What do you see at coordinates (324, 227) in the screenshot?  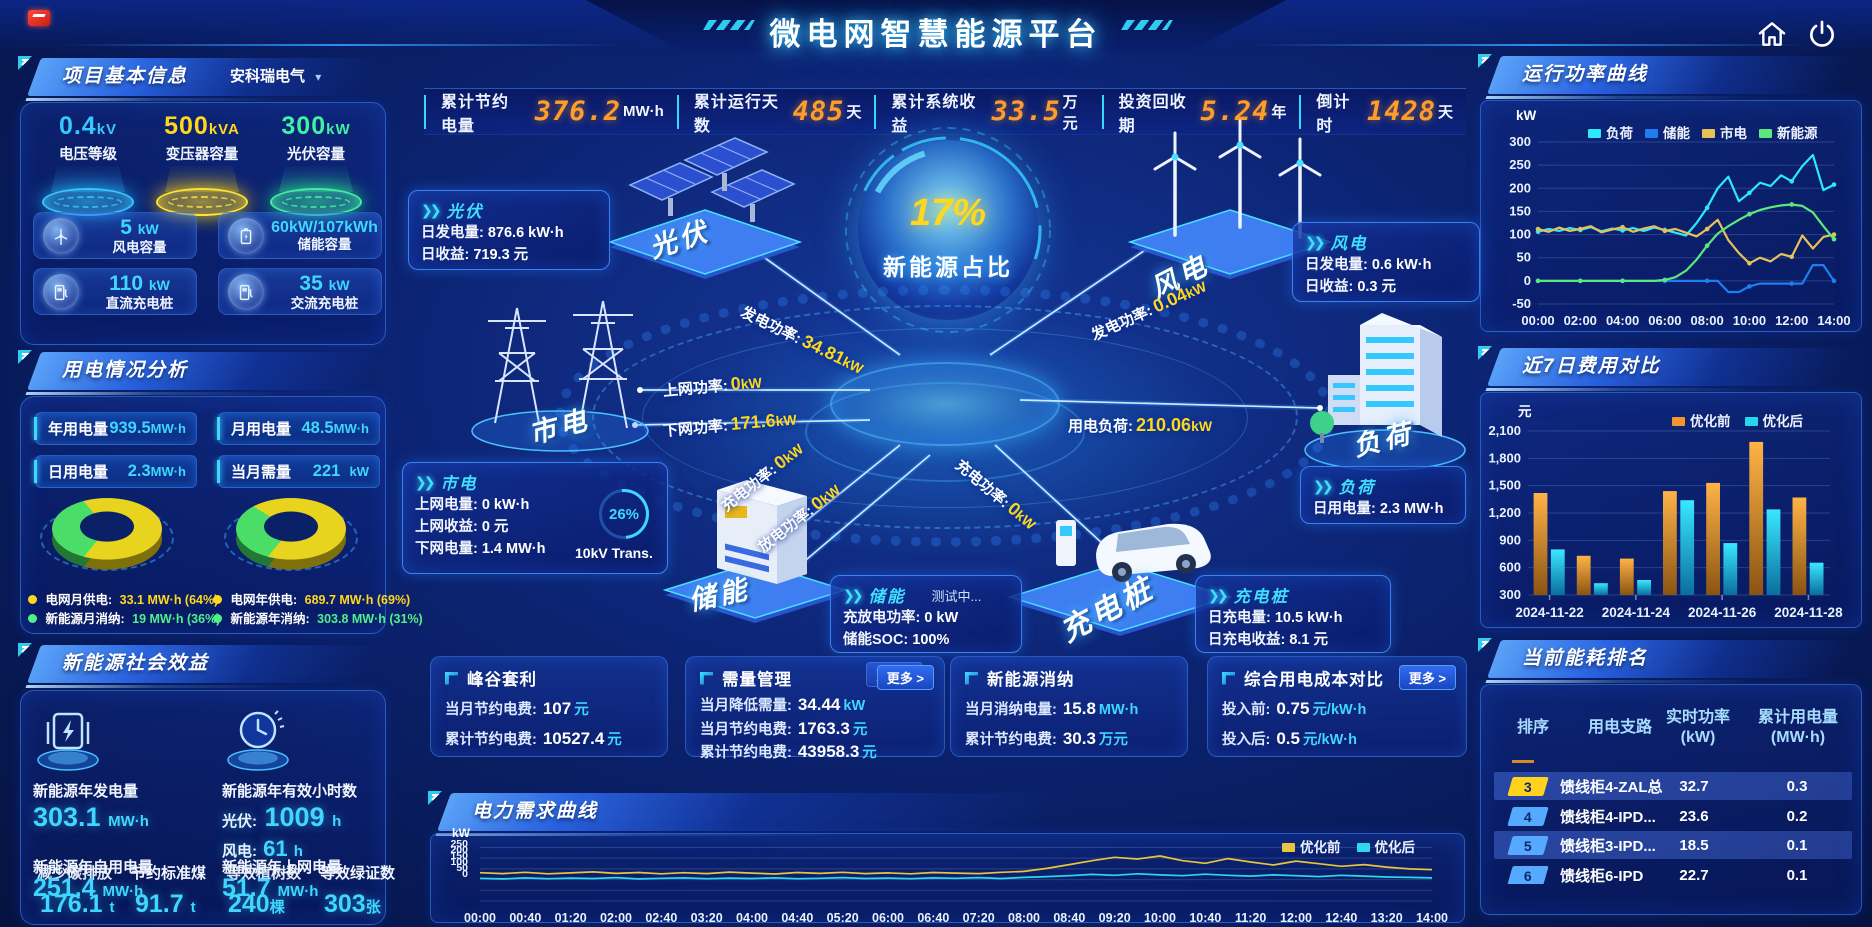 I see `card-value: 60kW/107kWh` at bounding box center [324, 227].